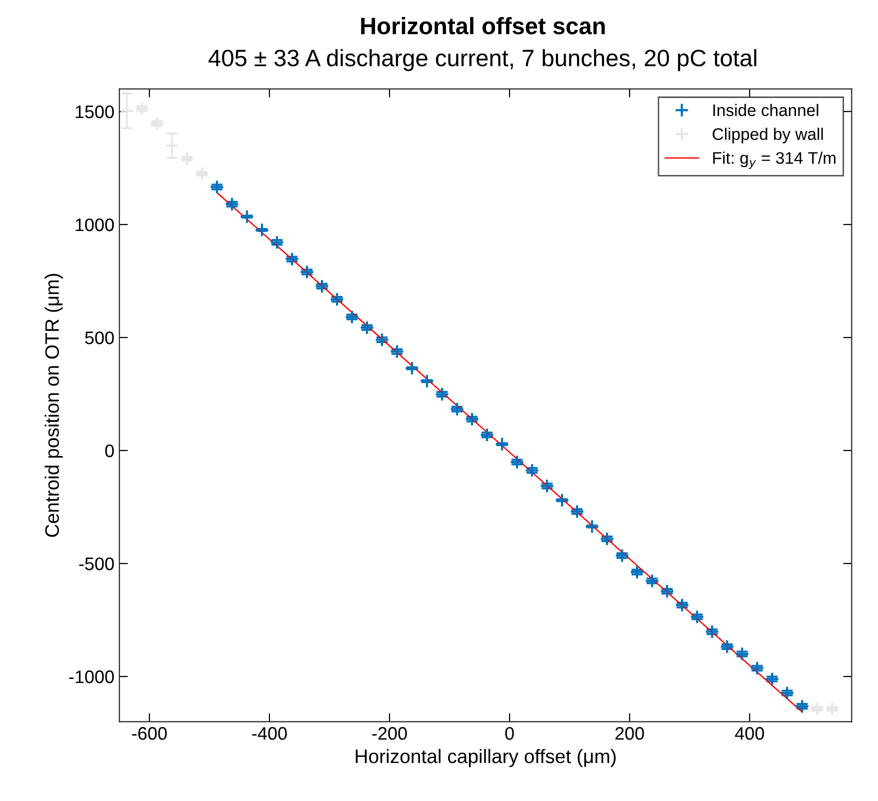 This screenshot has height=801, width=878. Describe the element at coordinates (149, 733) in the screenshot. I see `x-tick-label: -600` at that location.